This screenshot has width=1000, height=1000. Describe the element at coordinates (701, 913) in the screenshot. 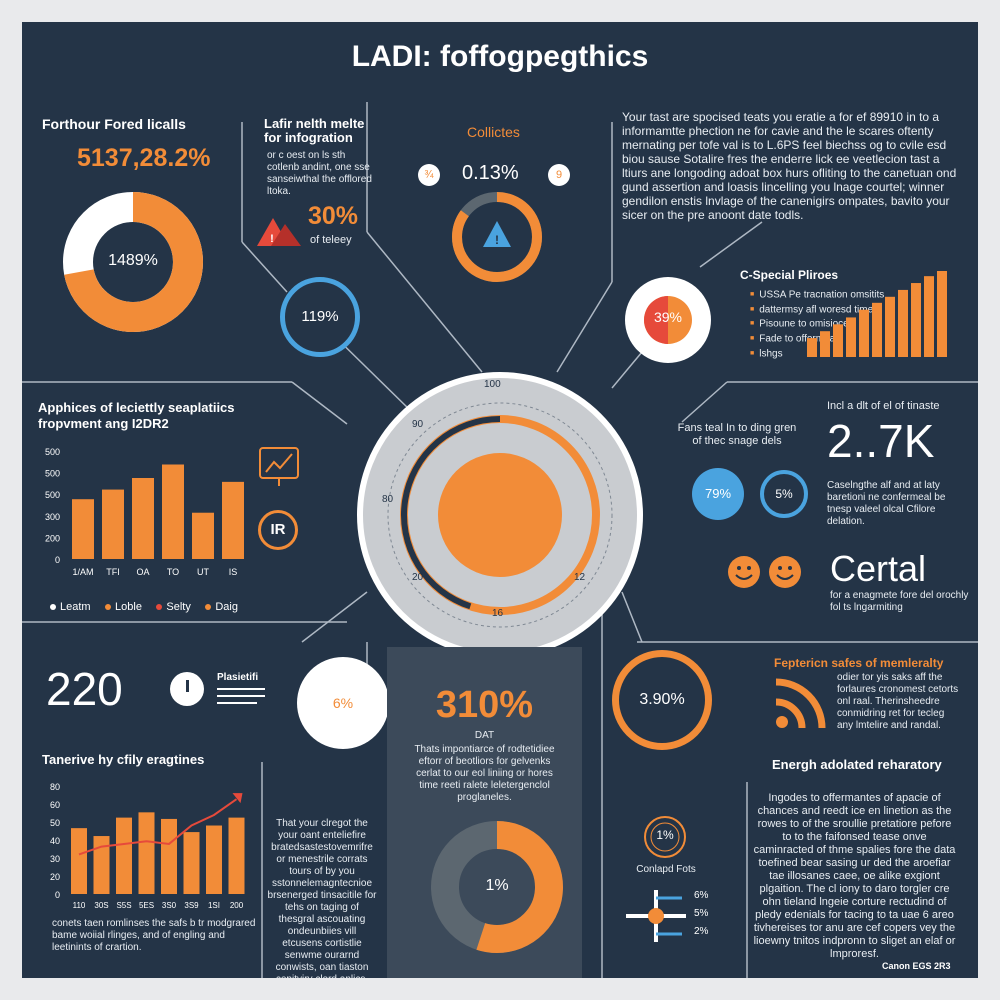

I see `value-item: 5%` at that location.